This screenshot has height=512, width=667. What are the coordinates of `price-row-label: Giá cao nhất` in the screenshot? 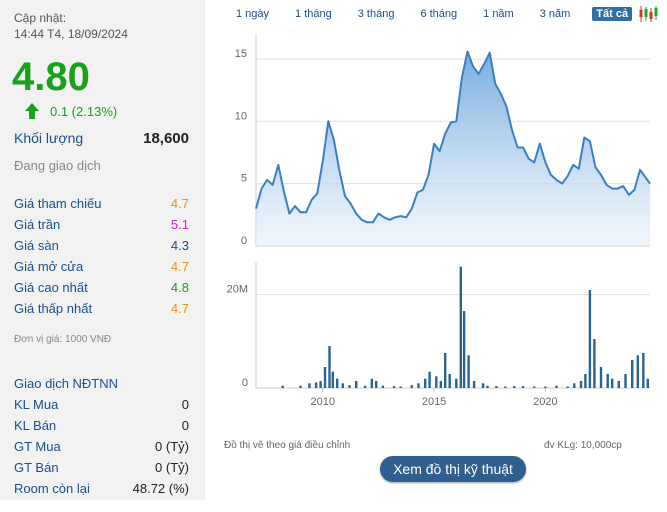 It's located at (51, 287).